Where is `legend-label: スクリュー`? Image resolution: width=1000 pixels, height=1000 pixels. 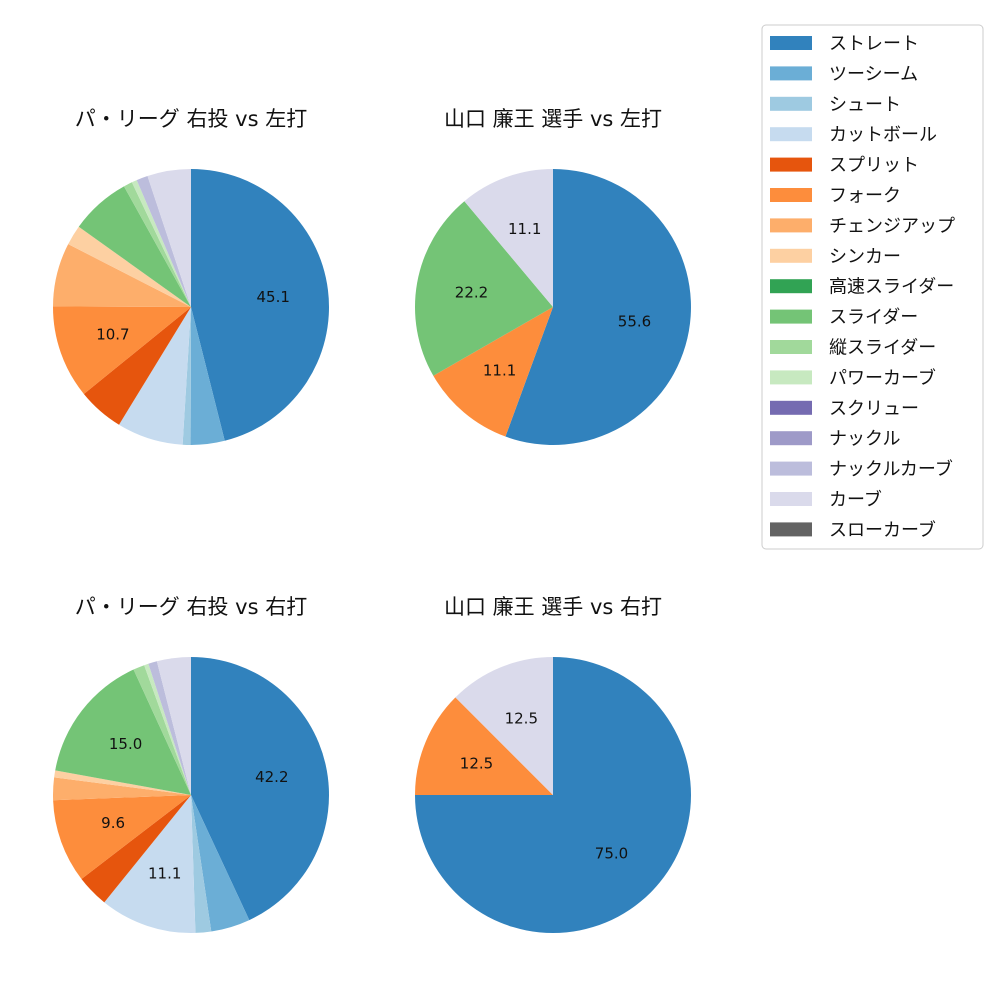 legend-label: スクリュー is located at coordinates (874, 408).